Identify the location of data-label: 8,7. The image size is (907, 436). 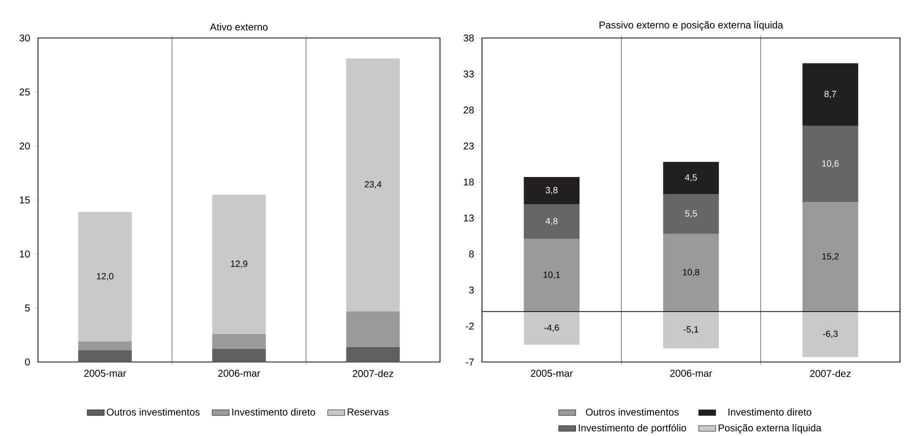
(830, 94).